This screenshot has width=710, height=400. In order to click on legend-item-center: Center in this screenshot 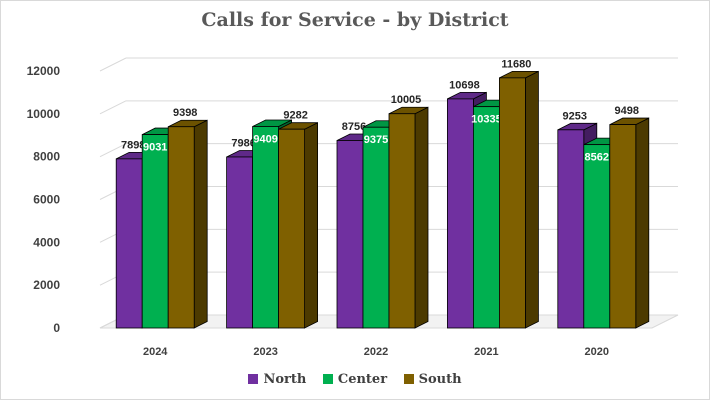, I will do `click(355, 379)`.